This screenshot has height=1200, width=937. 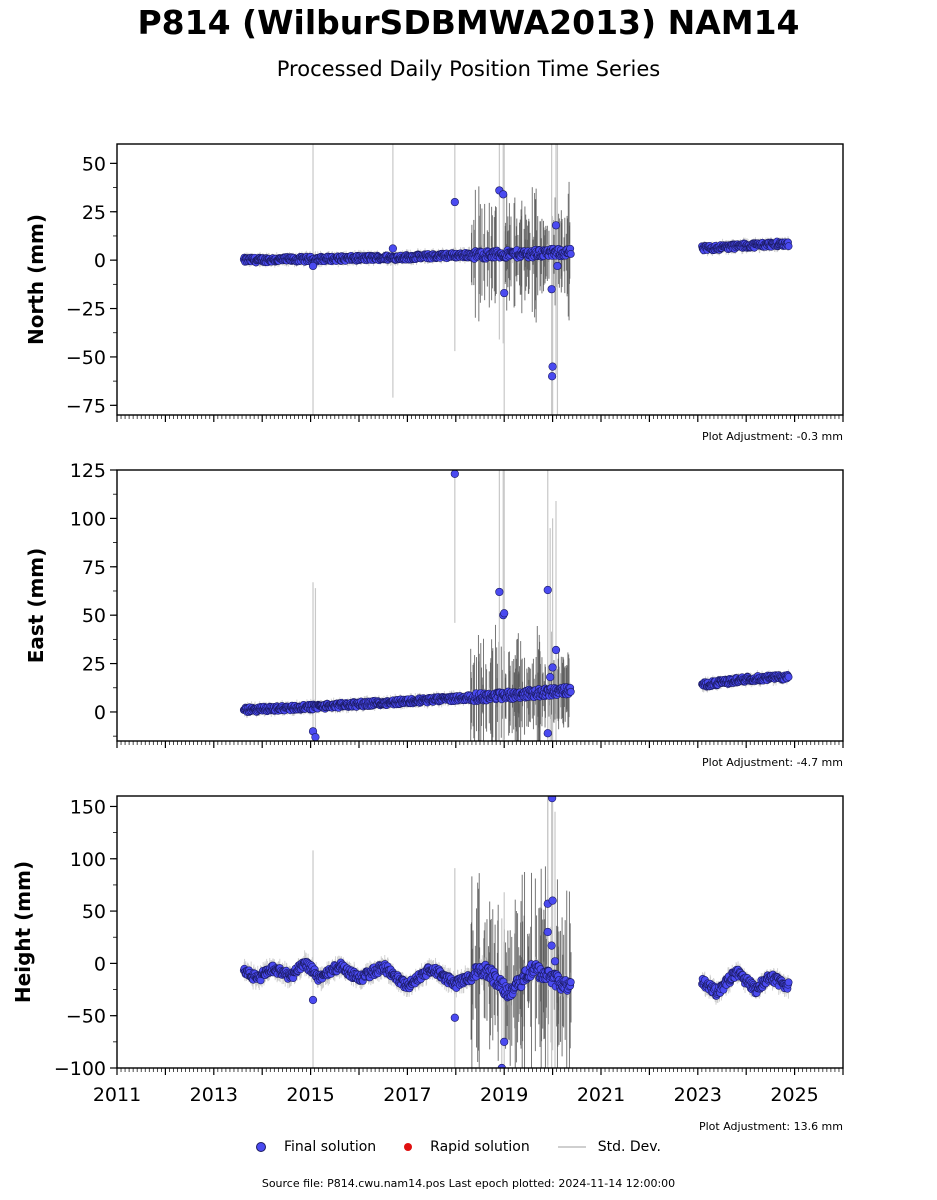 I want to click on y-tick-label: −75, so click(x=86, y=406).